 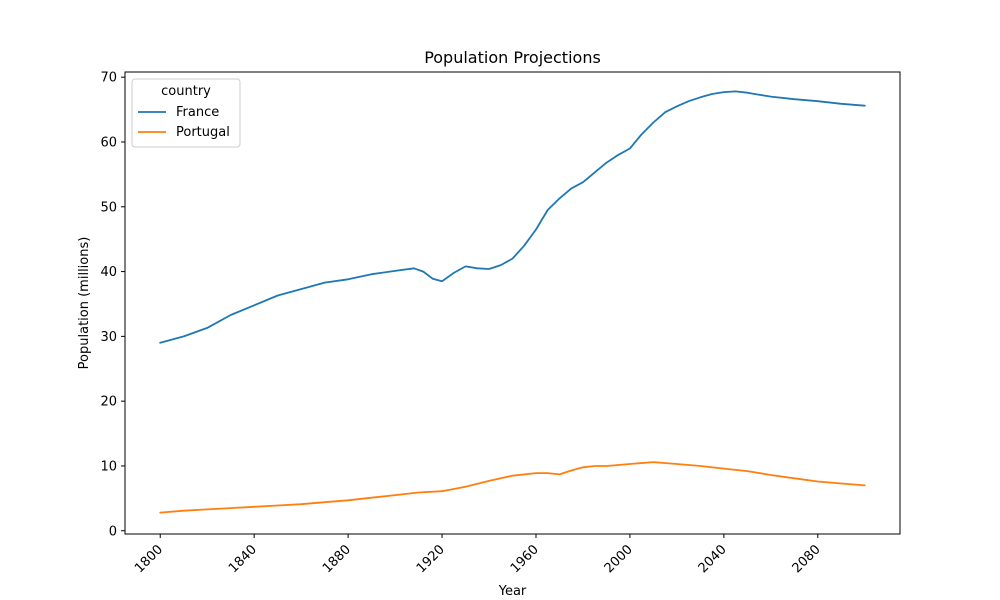 What do you see at coordinates (203, 132) in the screenshot?
I see `legend-label-portugal: Portugal` at bounding box center [203, 132].